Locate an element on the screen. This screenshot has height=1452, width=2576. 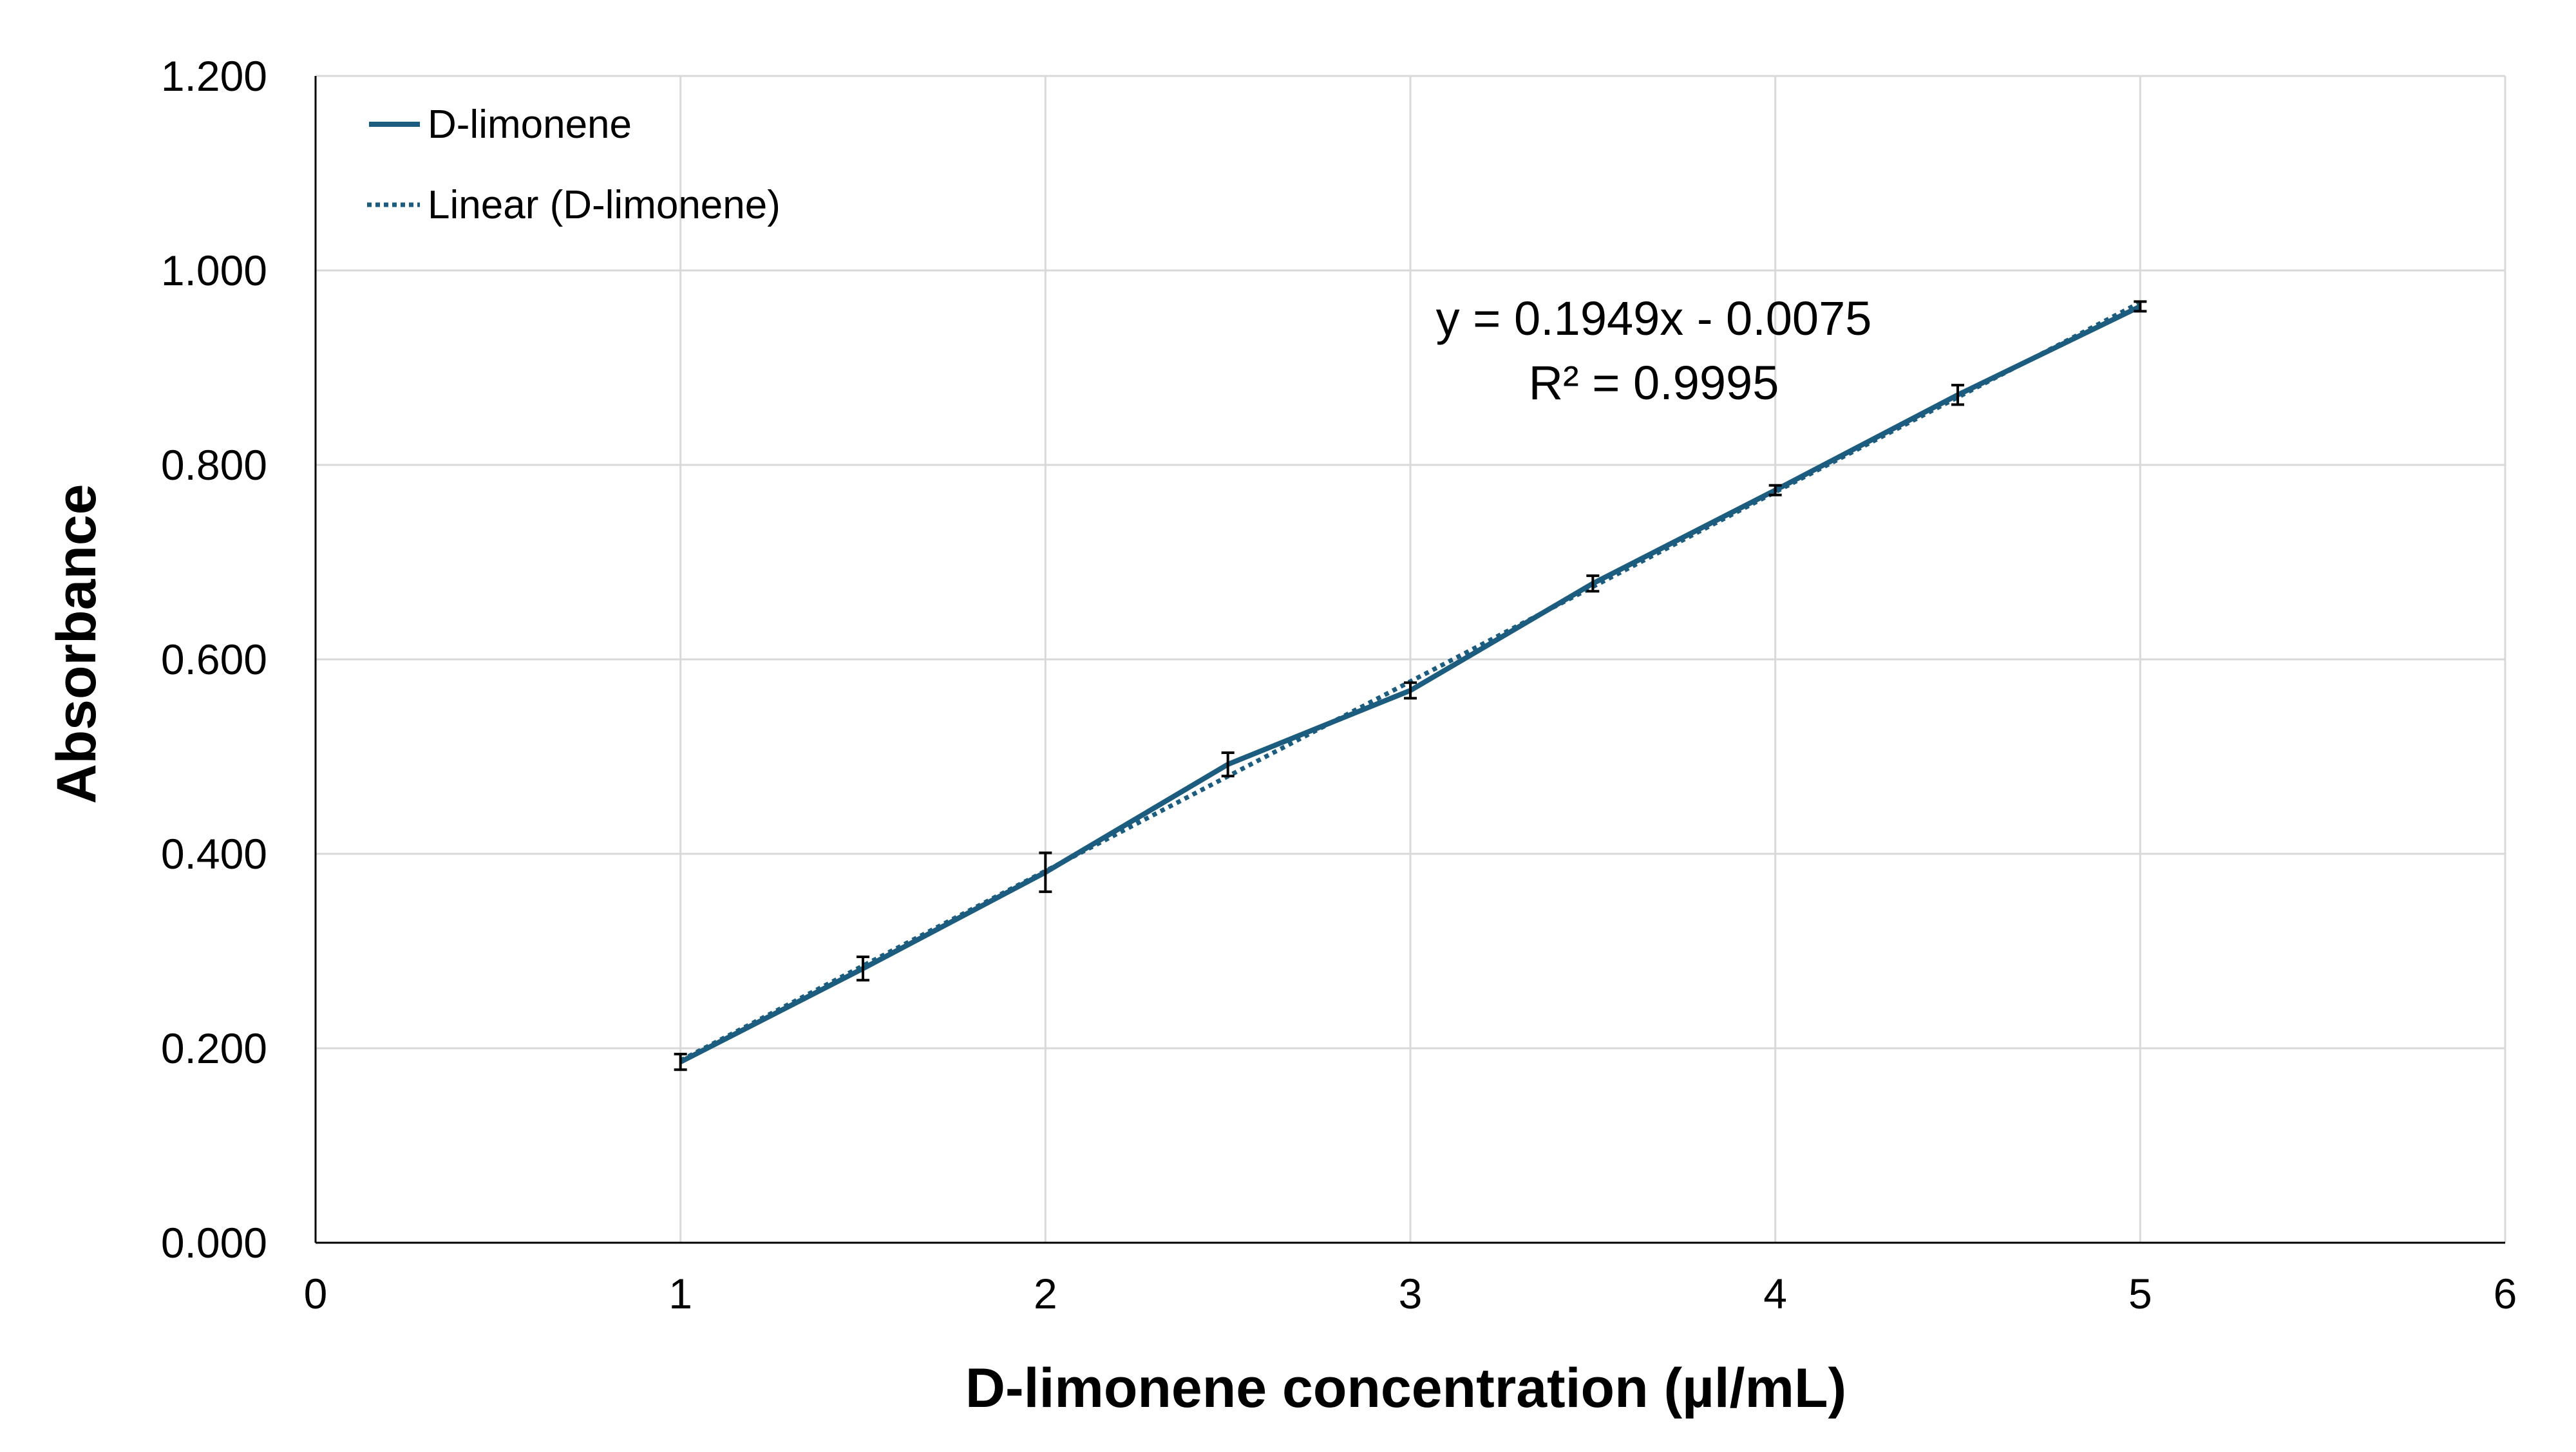
x-tick-label: 2 is located at coordinates (1045, 1293).